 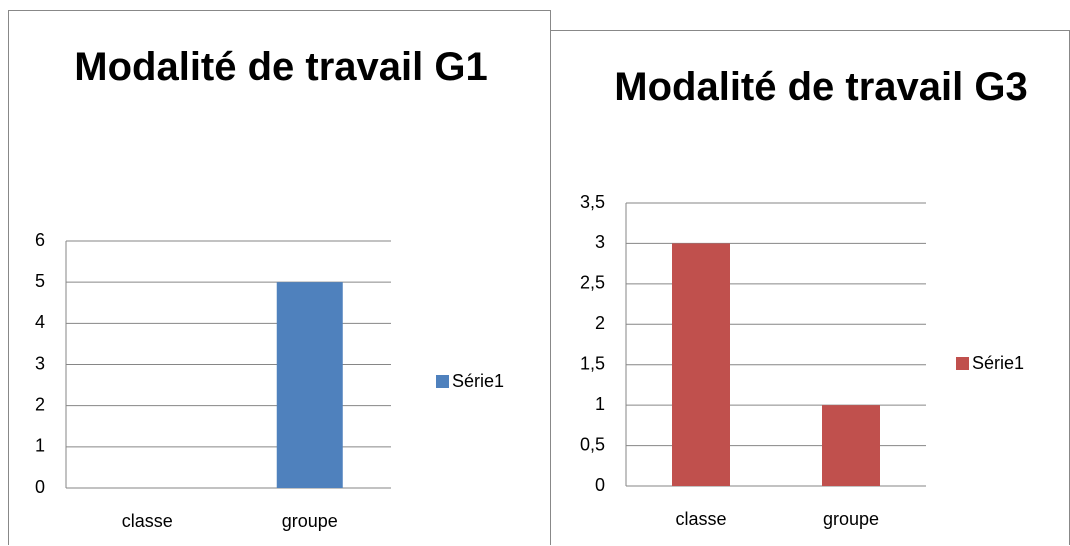 I want to click on y-tick-label: 6, so click(x=40, y=240).